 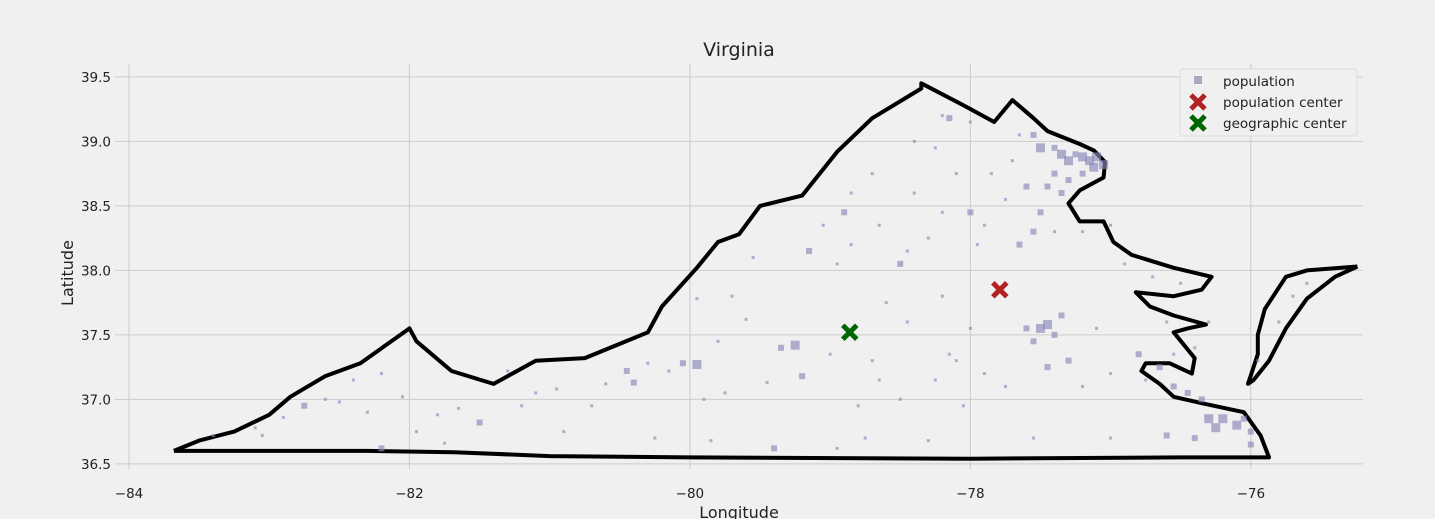 I want to click on legend-geographic-center-label: geographic center, so click(x=1285, y=124).